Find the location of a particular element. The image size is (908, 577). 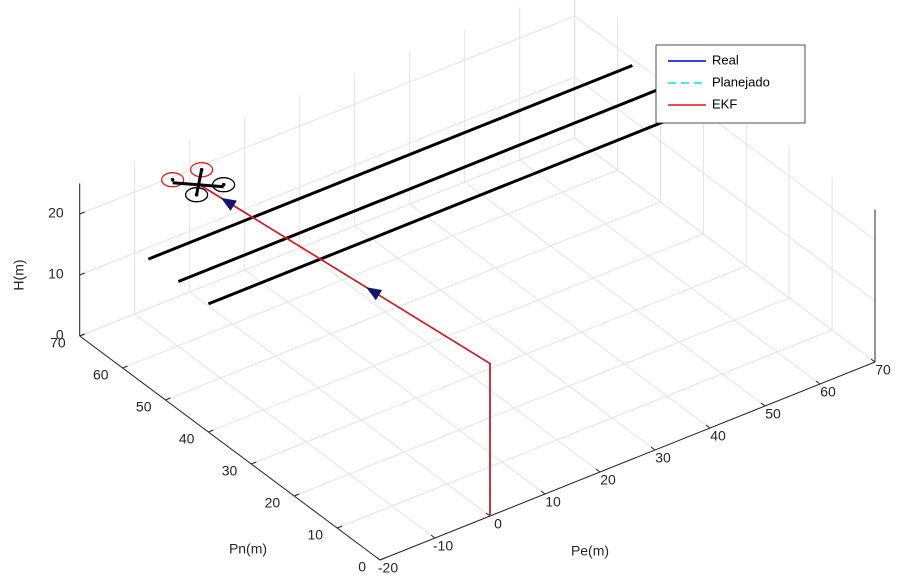

drone-arm is located at coordinates (199, 182).